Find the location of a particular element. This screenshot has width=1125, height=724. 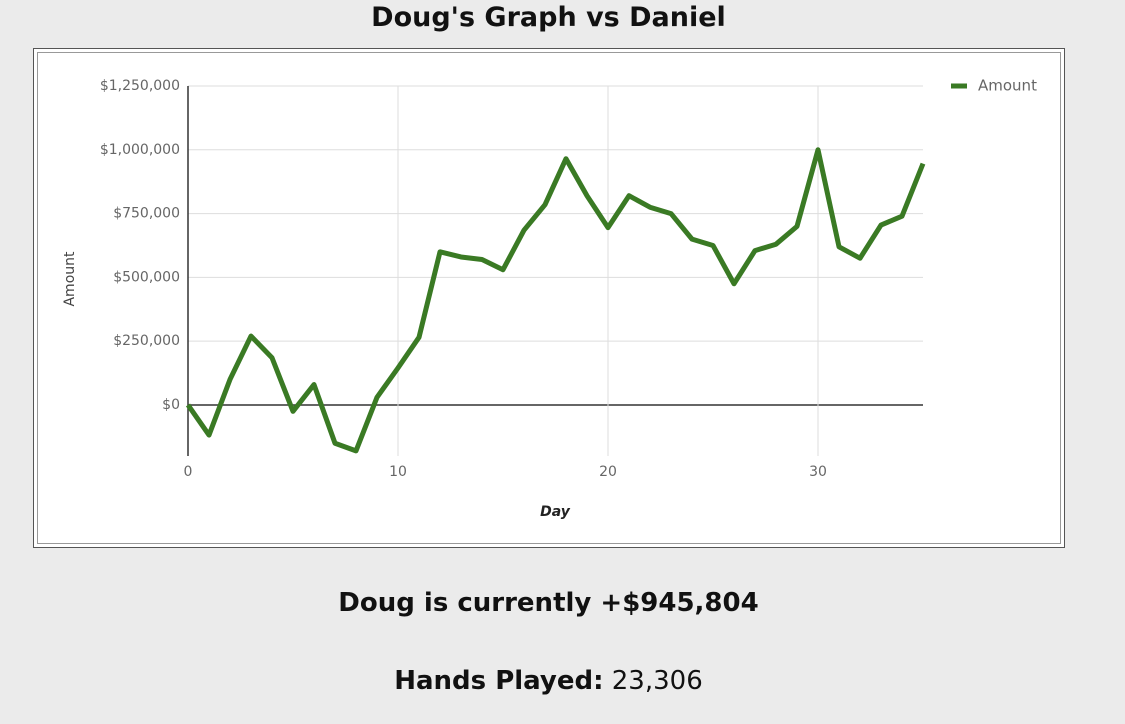

page-title: Doug's Graph vs Daniel is located at coordinates (548, 17).